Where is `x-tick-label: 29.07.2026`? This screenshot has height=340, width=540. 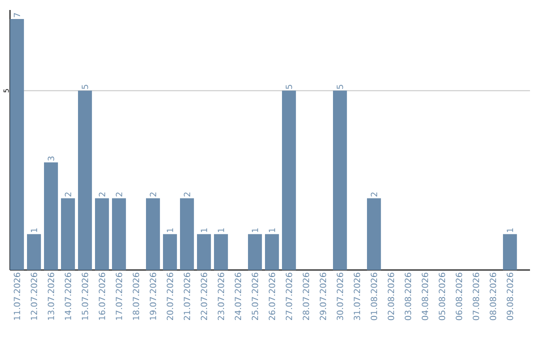
x-tick-label: 29.07.2026 is located at coordinates (323, 296).